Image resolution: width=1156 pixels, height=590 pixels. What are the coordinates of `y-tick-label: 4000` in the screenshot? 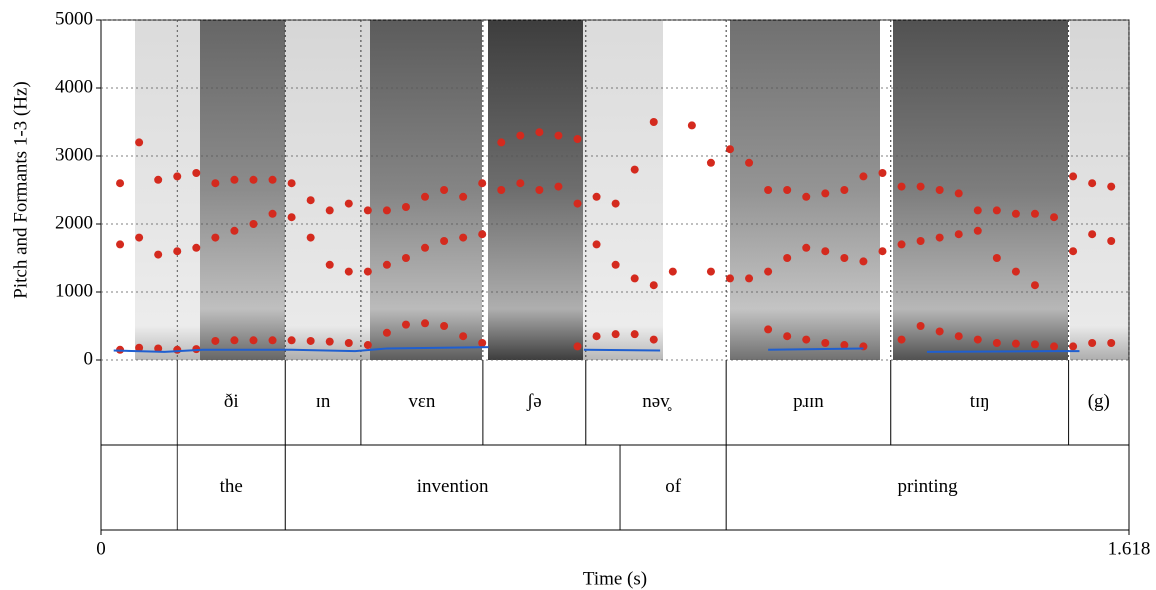 It's located at (74, 86).